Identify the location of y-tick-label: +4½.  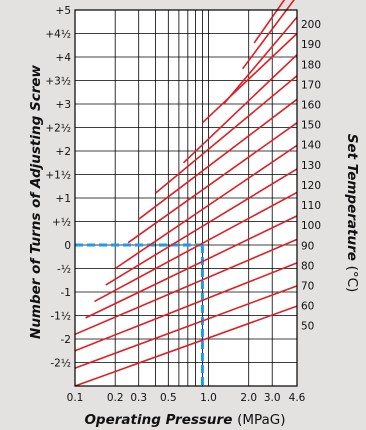
(58, 35).